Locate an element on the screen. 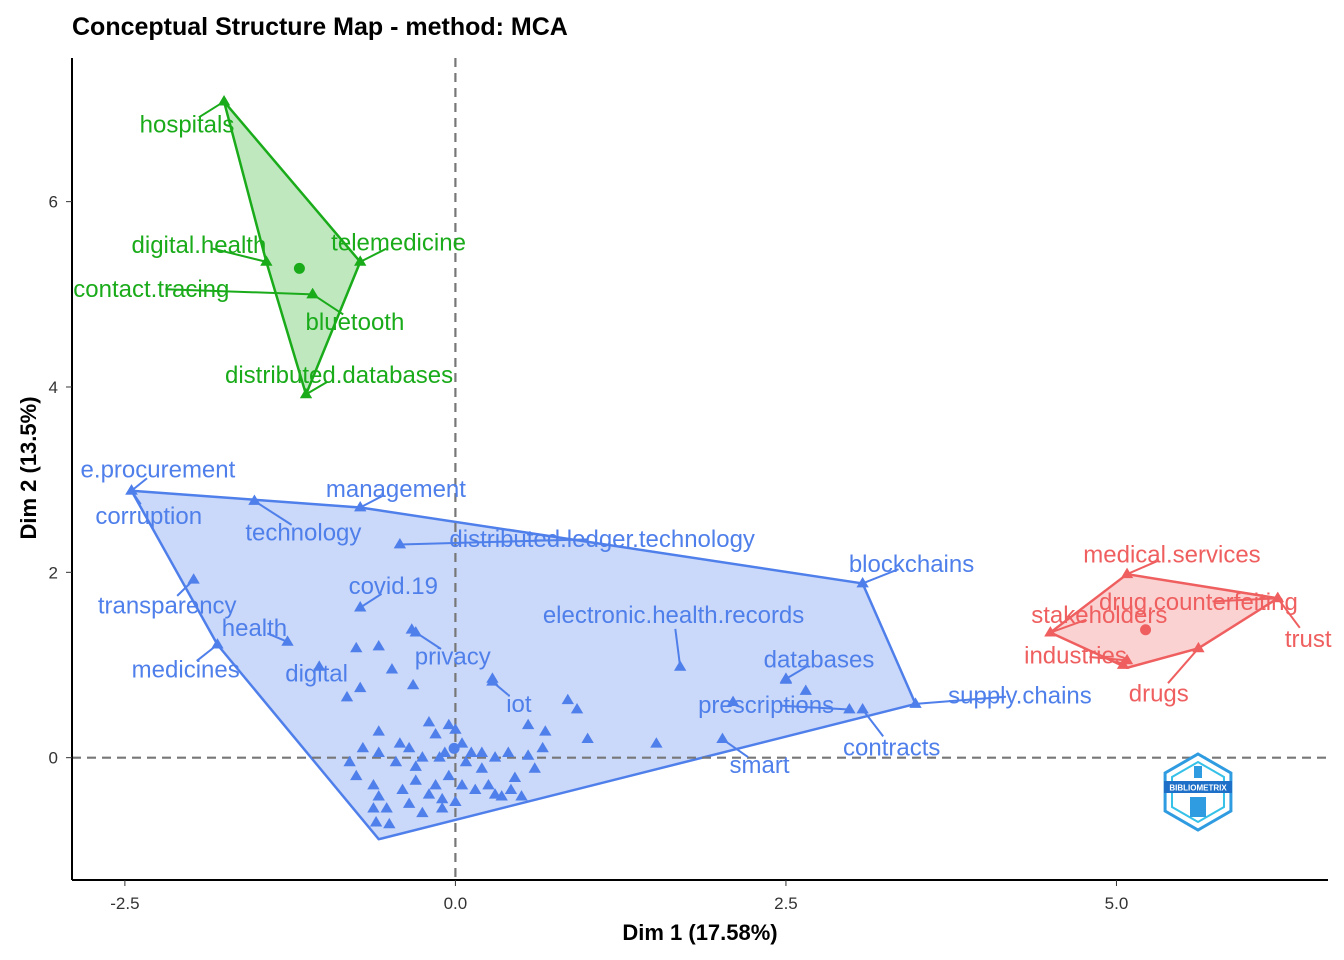 The height and width of the screenshot is (960, 1344). term-label: management is located at coordinates (396, 489).